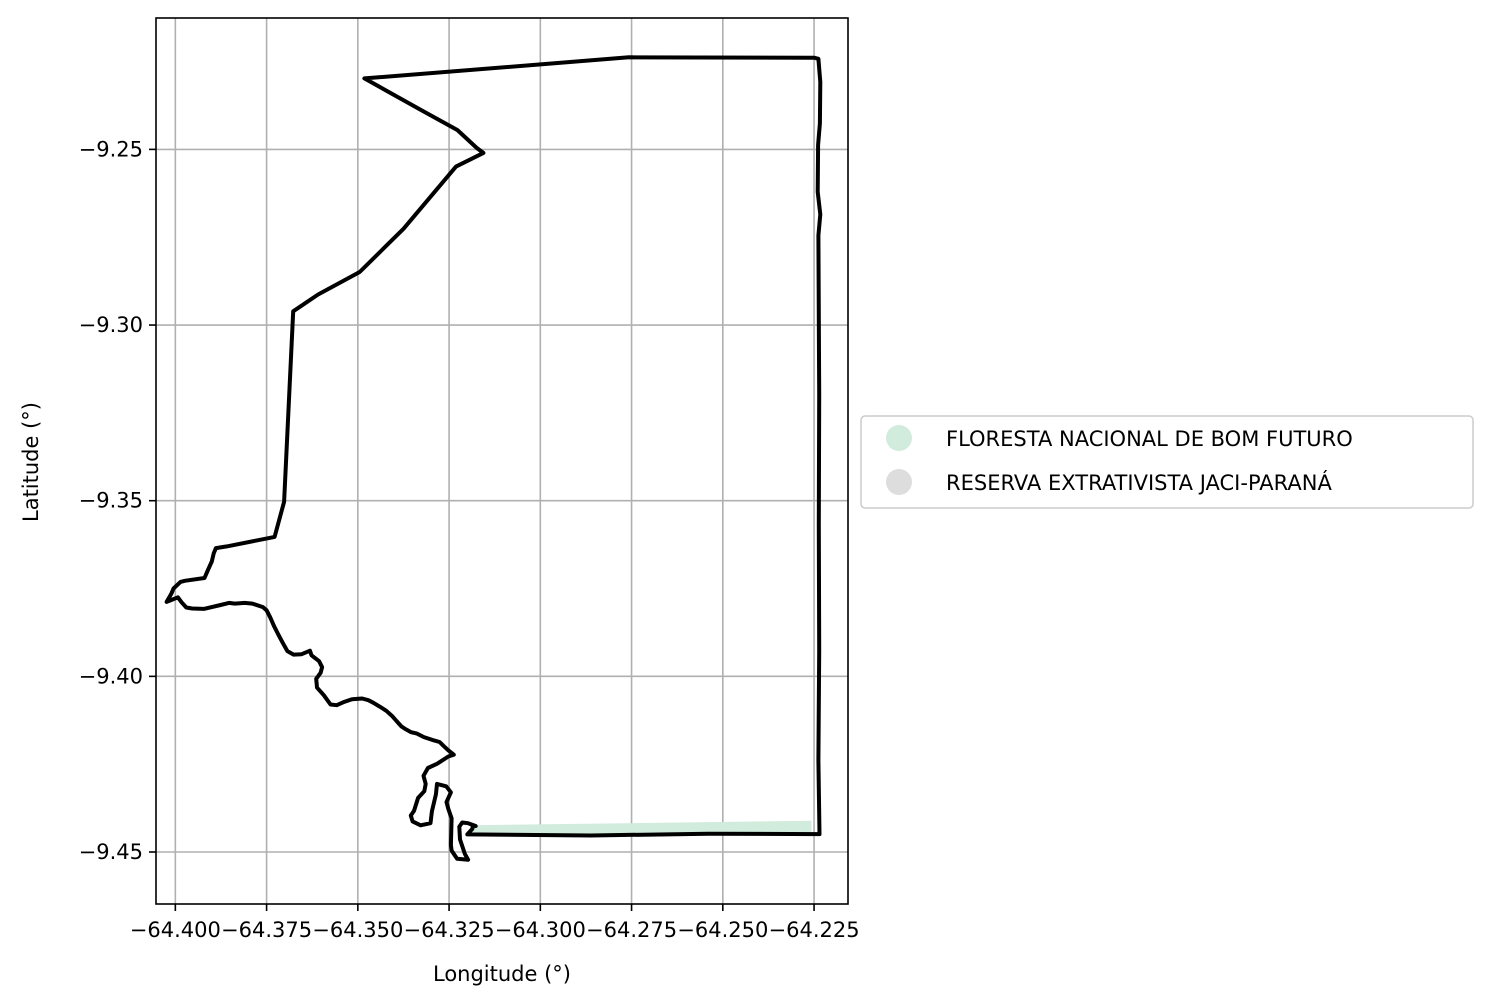 This screenshot has height=1006, width=1492. Describe the element at coordinates (111, 149) in the screenshot. I see `y-tick-label: −9.25` at that location.